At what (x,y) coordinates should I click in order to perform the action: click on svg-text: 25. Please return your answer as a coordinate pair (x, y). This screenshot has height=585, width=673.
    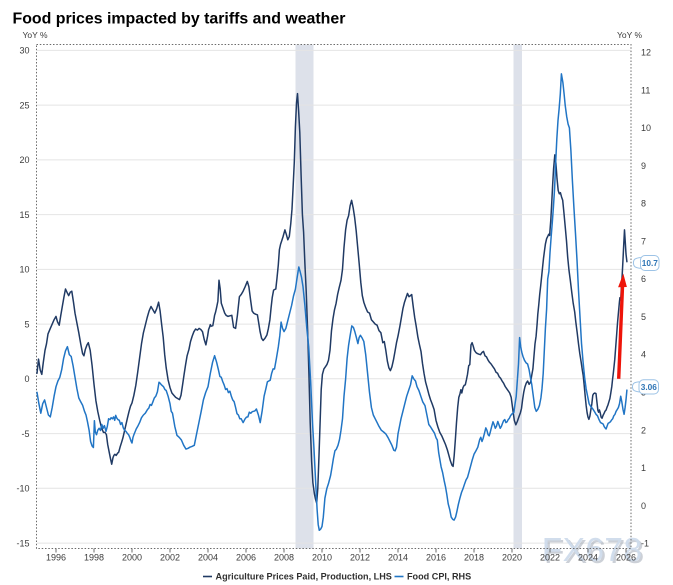
    Looking at the image, I should click on (24, 105).